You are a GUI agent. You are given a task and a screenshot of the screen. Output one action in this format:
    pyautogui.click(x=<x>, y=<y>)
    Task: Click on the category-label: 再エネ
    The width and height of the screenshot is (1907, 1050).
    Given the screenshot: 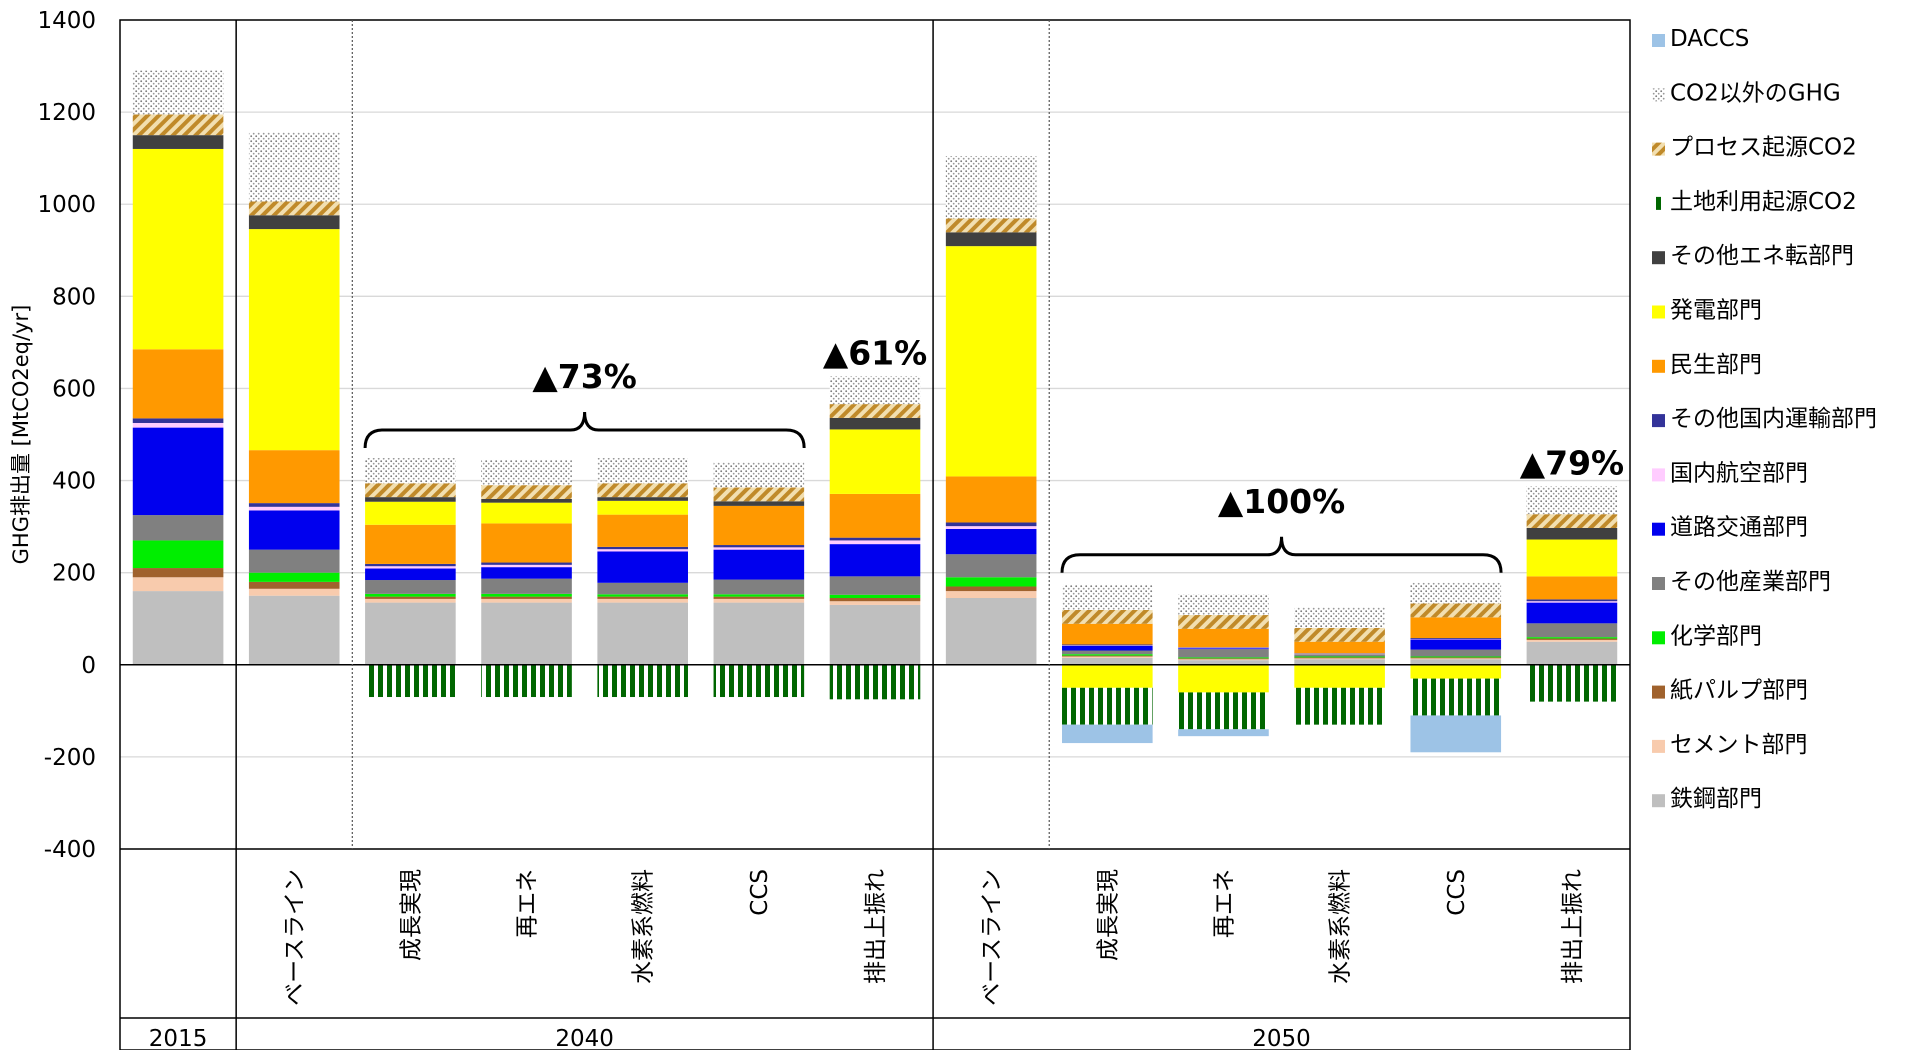 What is the action you would take?
    pyautogui.click(x=1224, y=903)
    